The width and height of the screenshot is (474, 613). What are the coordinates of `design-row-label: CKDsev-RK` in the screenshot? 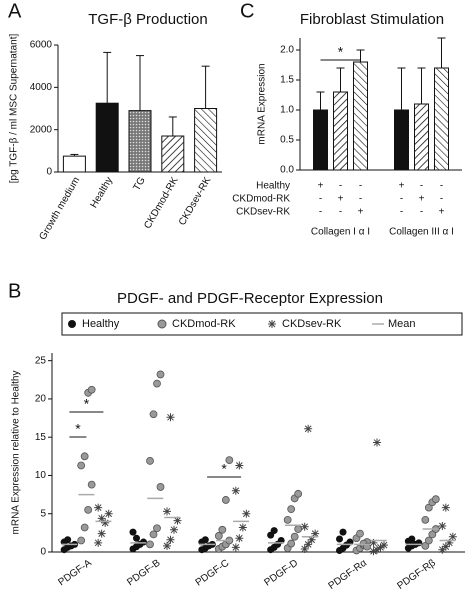 It's located at (263, 212).